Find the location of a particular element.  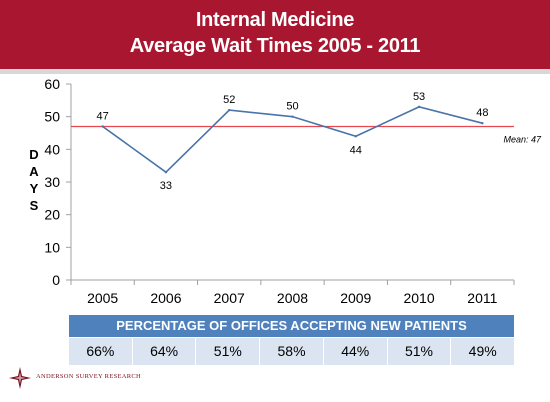

x-tick-label: 2011 is located at coordinates (482, 298).